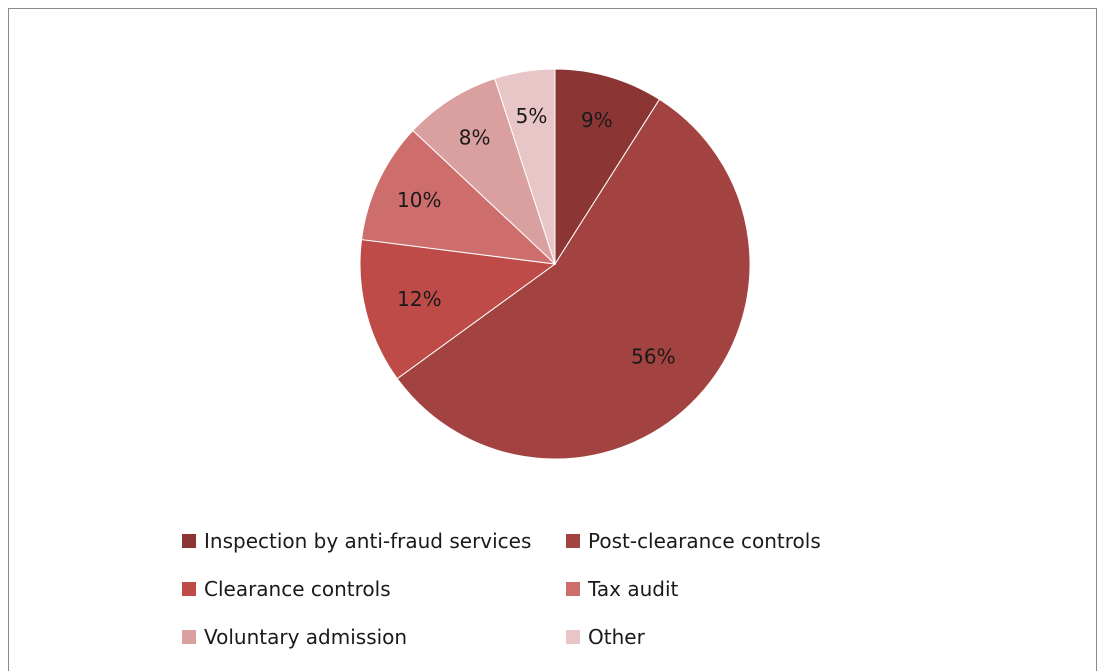  Describe the element at coordinates (419, 299) in the screenshot. I see `data-label-clearance-controls: 12%` at that location.